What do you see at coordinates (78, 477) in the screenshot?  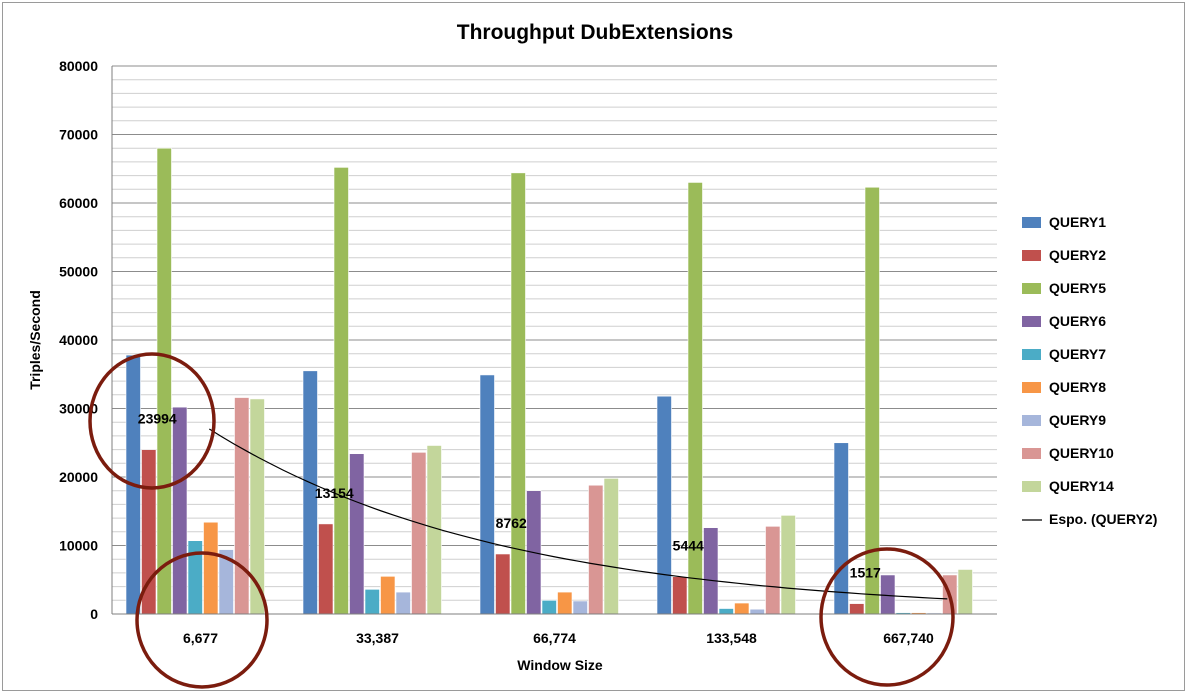 I see `y-tick-label: 20000` at bounding box center [78, 477].